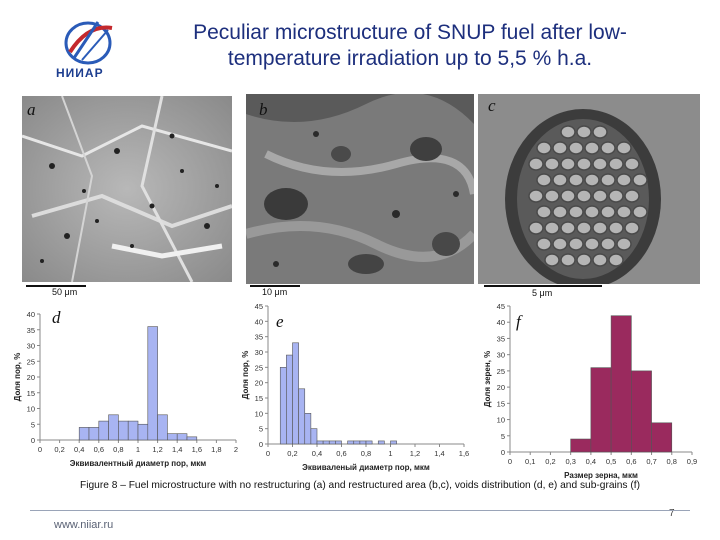 This screenshot has width=720, height=540. I want to click on footer-divider, so click(360, 510).